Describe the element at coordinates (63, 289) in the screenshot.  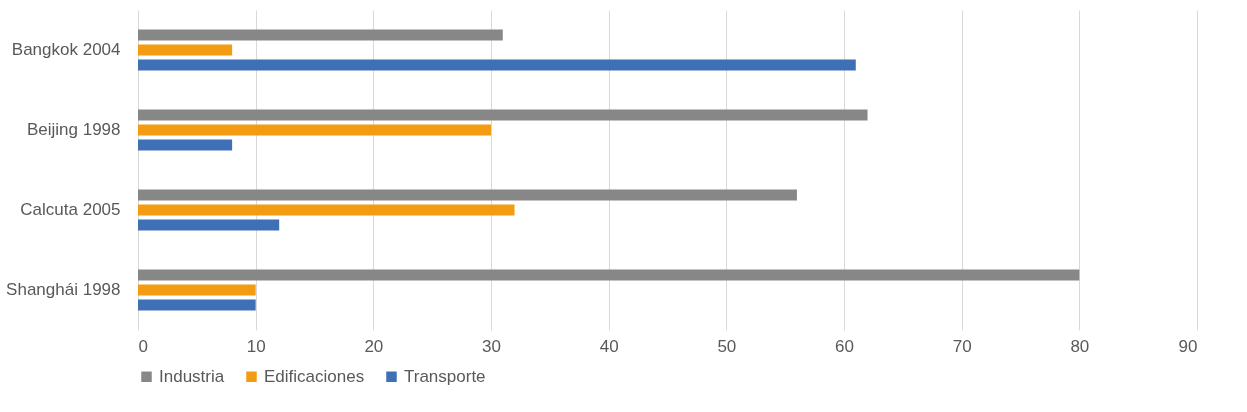
I see `y-tick-label: Shanghái 1998` at that location.